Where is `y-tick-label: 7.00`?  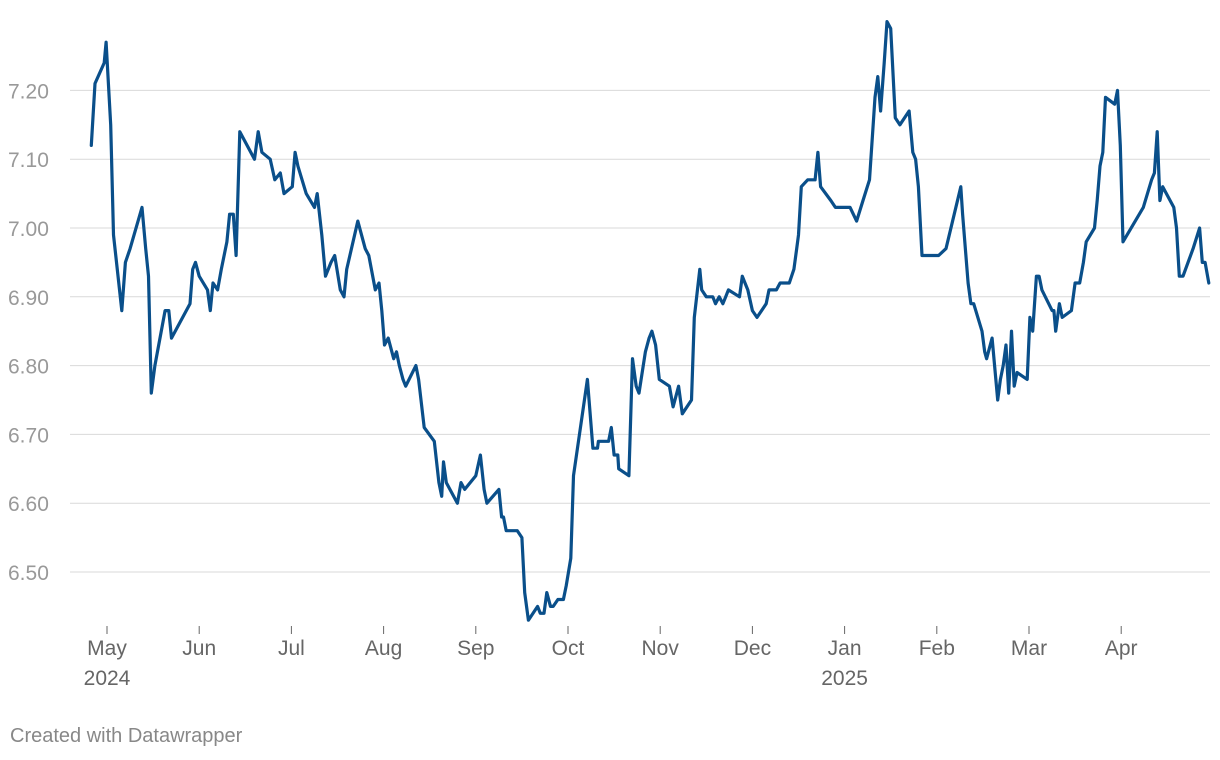
y-tick-label: 7.00 is located at coordinates (28, 229).